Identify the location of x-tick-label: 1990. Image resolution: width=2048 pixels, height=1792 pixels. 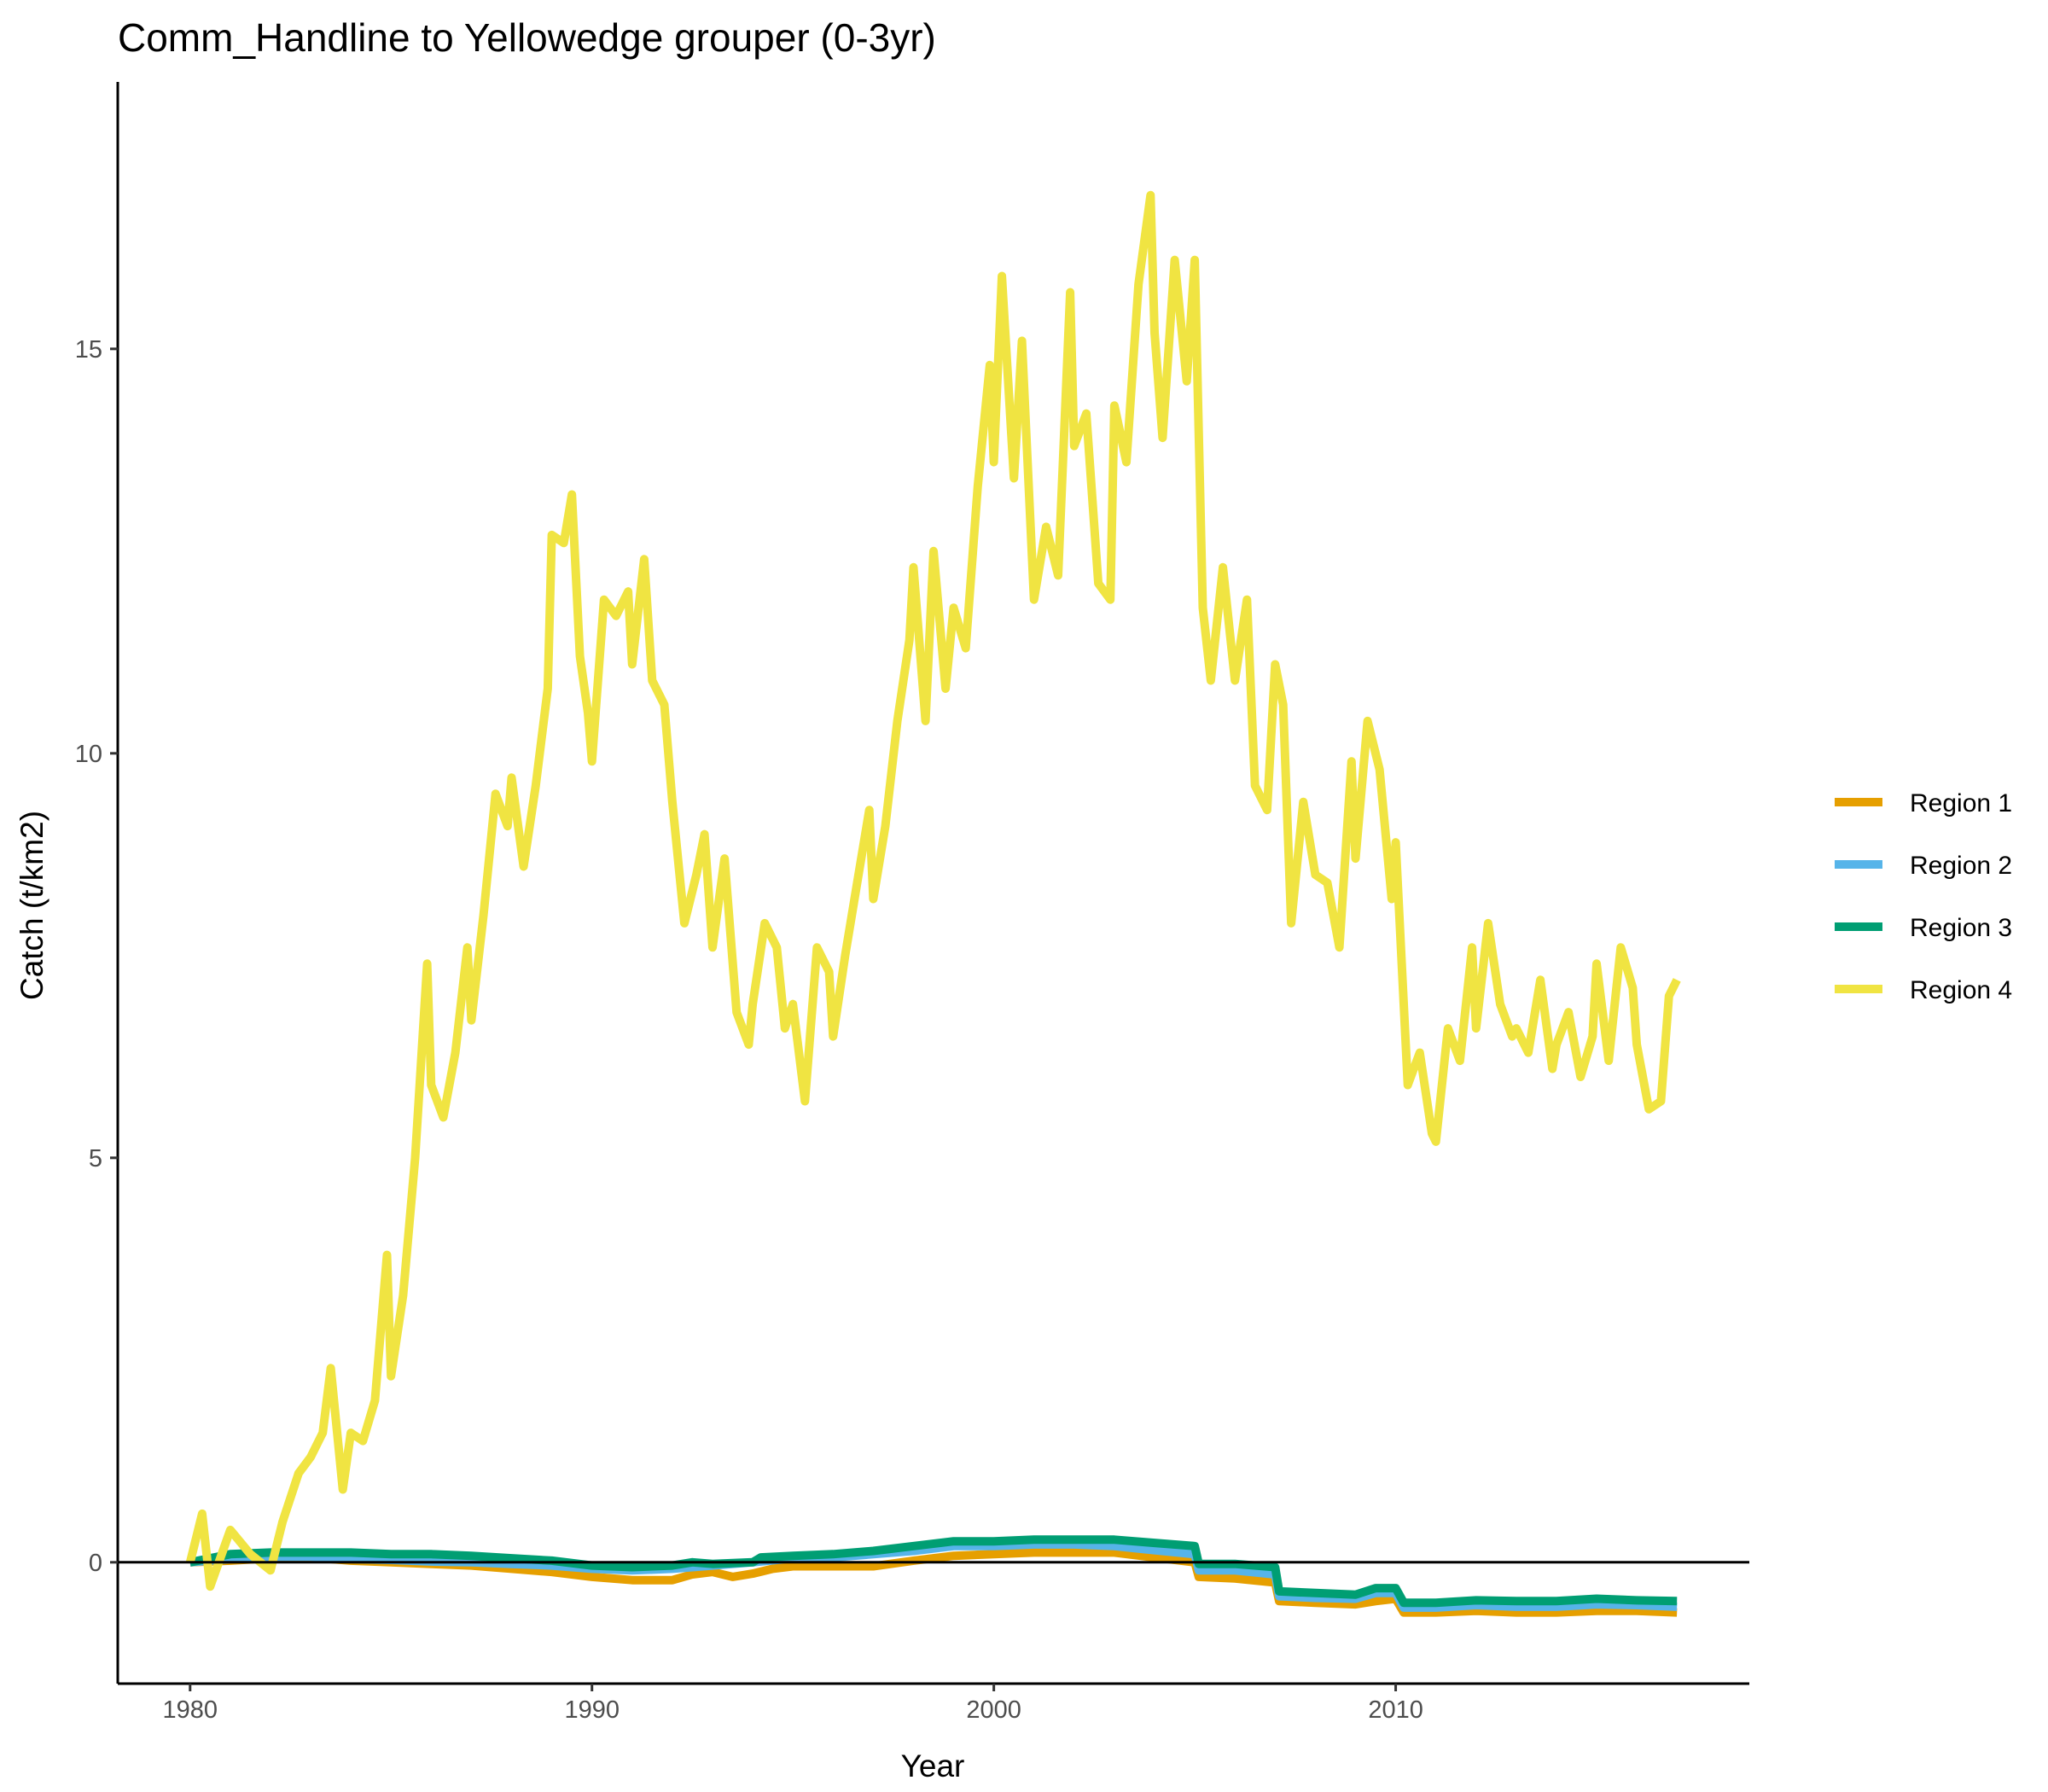
(592, 1710).